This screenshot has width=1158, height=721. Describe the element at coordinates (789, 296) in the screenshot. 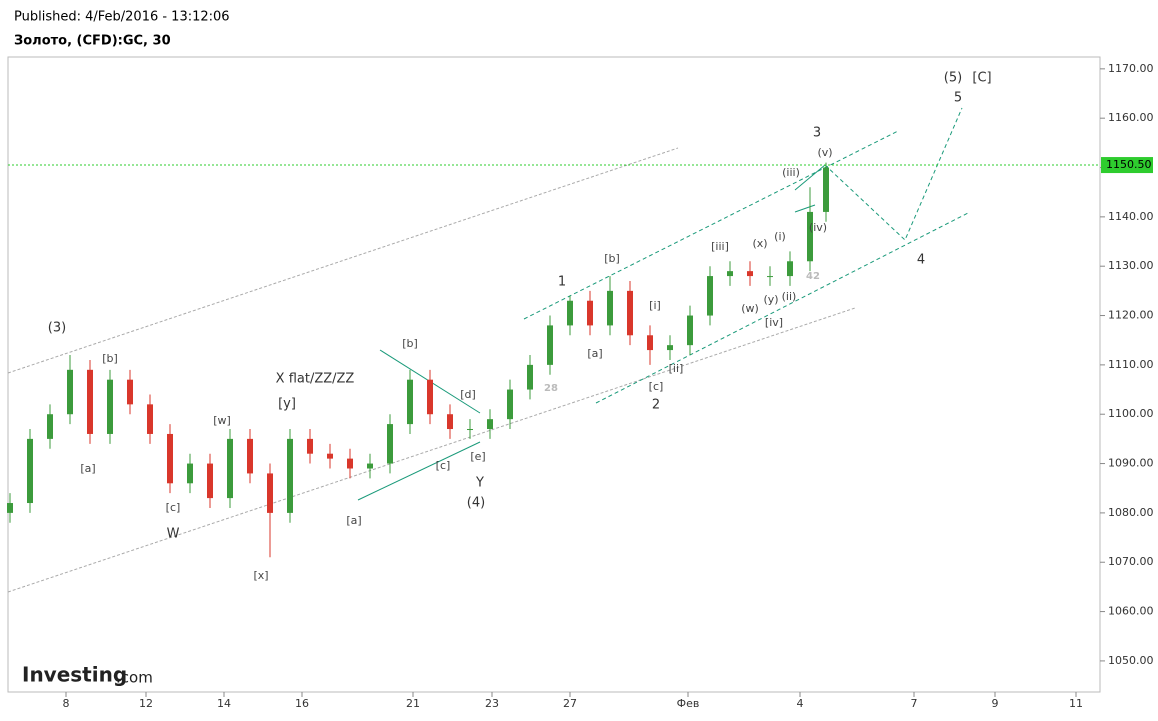

I see `wave-label: (ii)` at that location.